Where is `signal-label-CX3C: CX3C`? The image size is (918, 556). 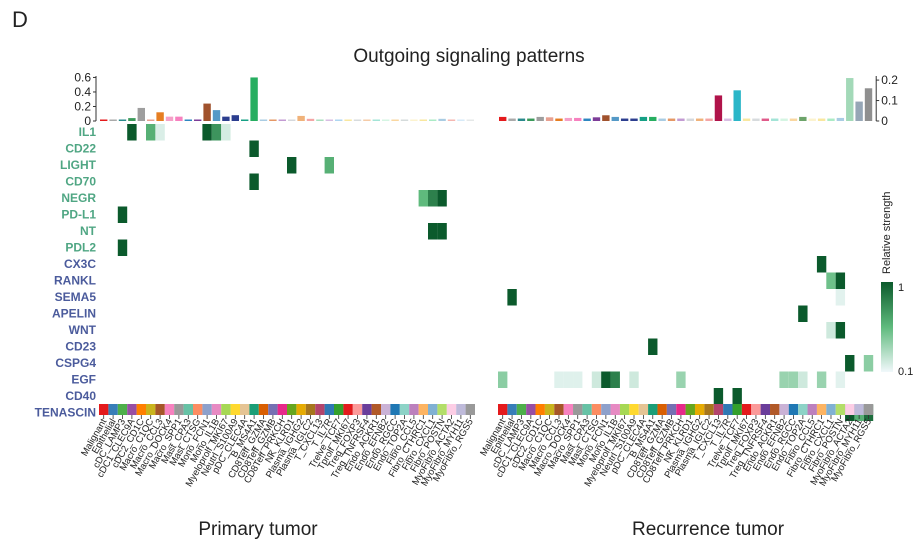
signal-label-CX3C: CX3C is located at coordinates (80, 264).